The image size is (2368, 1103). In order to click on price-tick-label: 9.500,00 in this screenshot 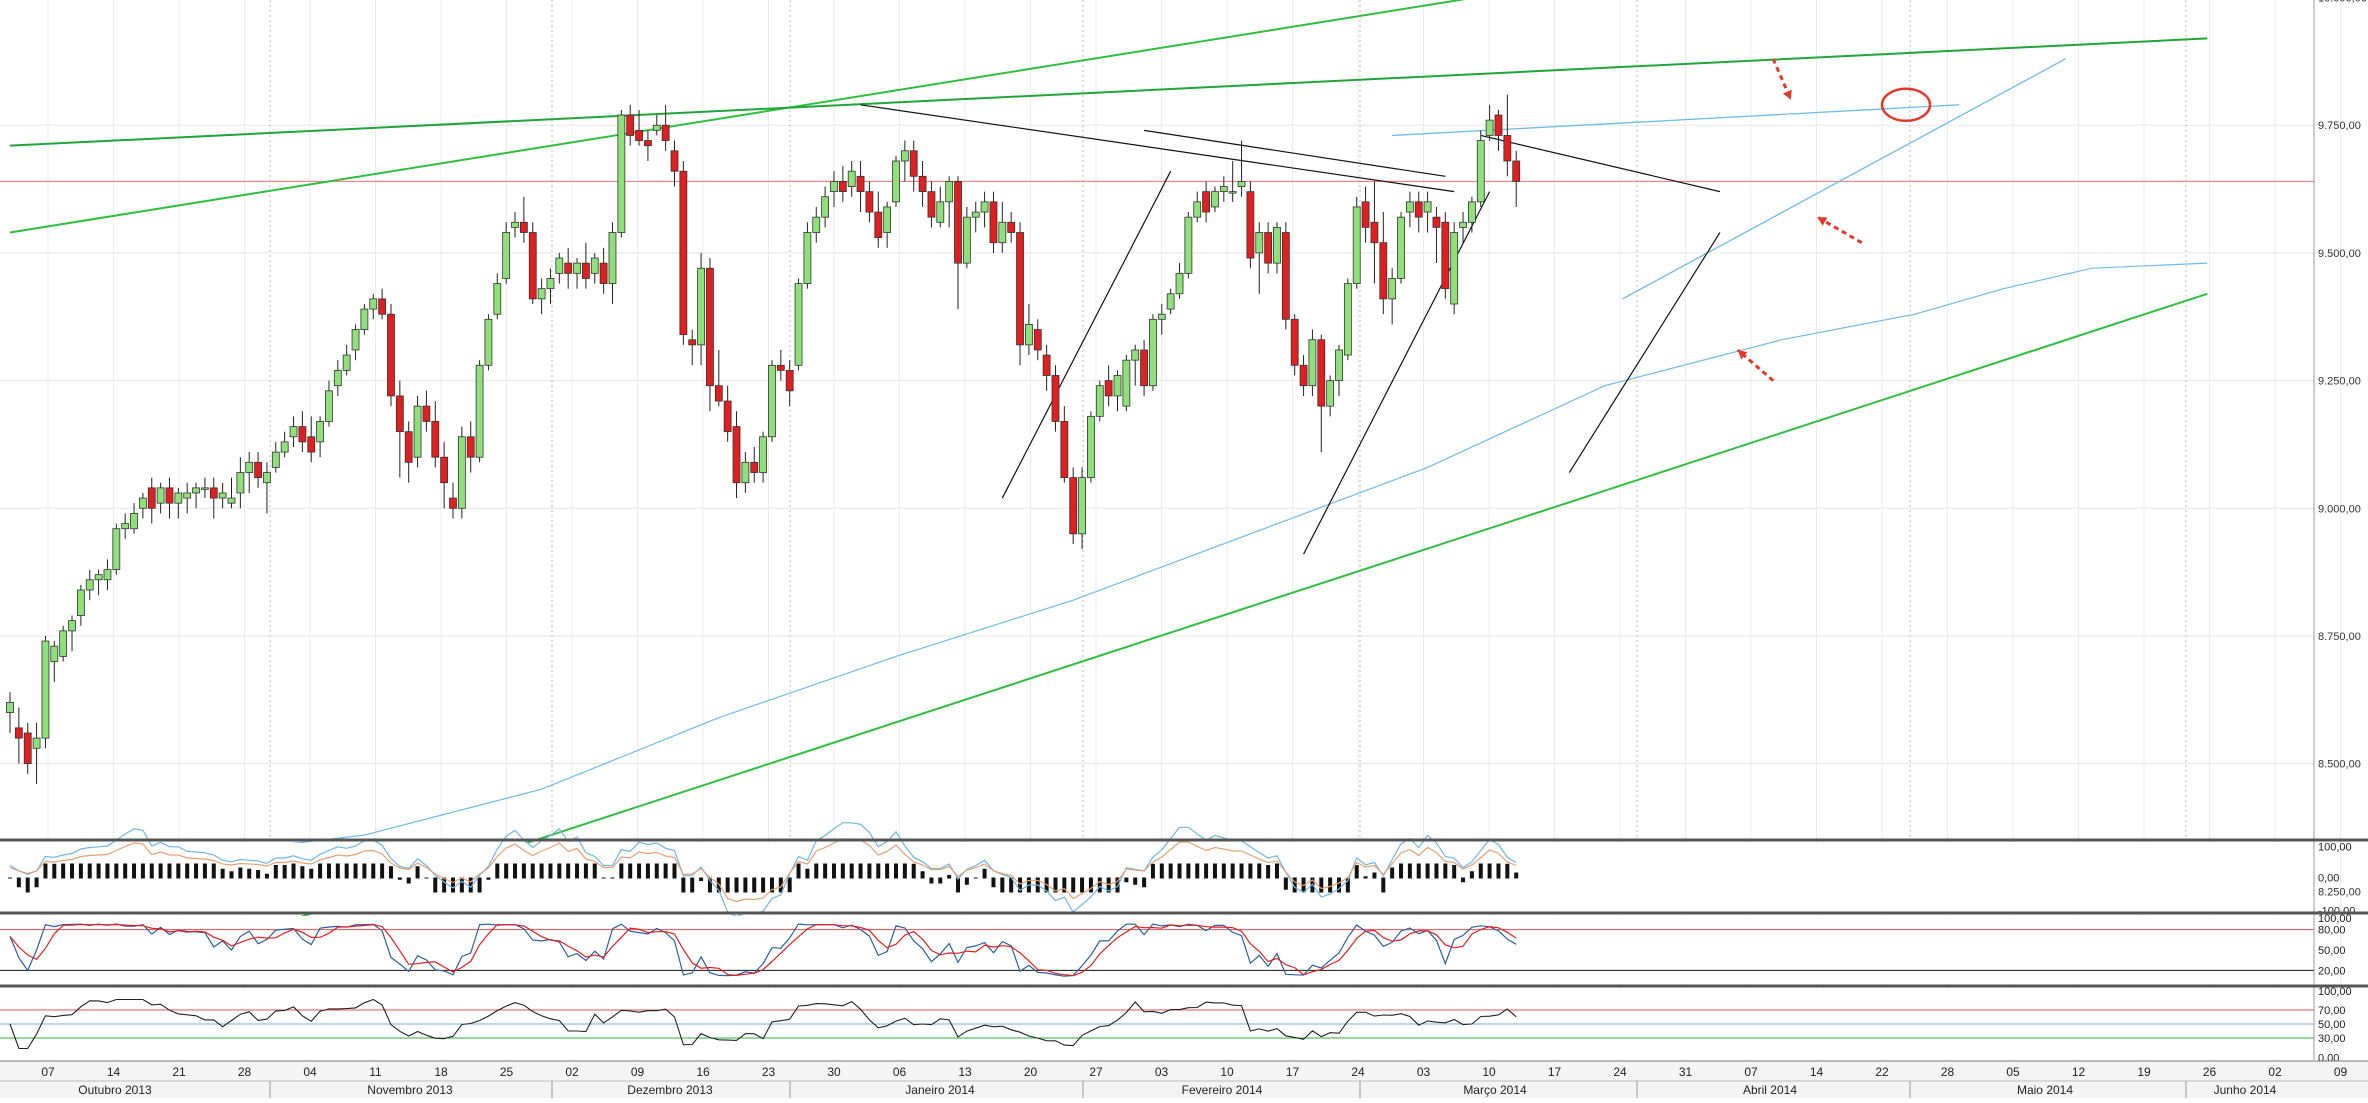, I will do `click(2339, 254)`.